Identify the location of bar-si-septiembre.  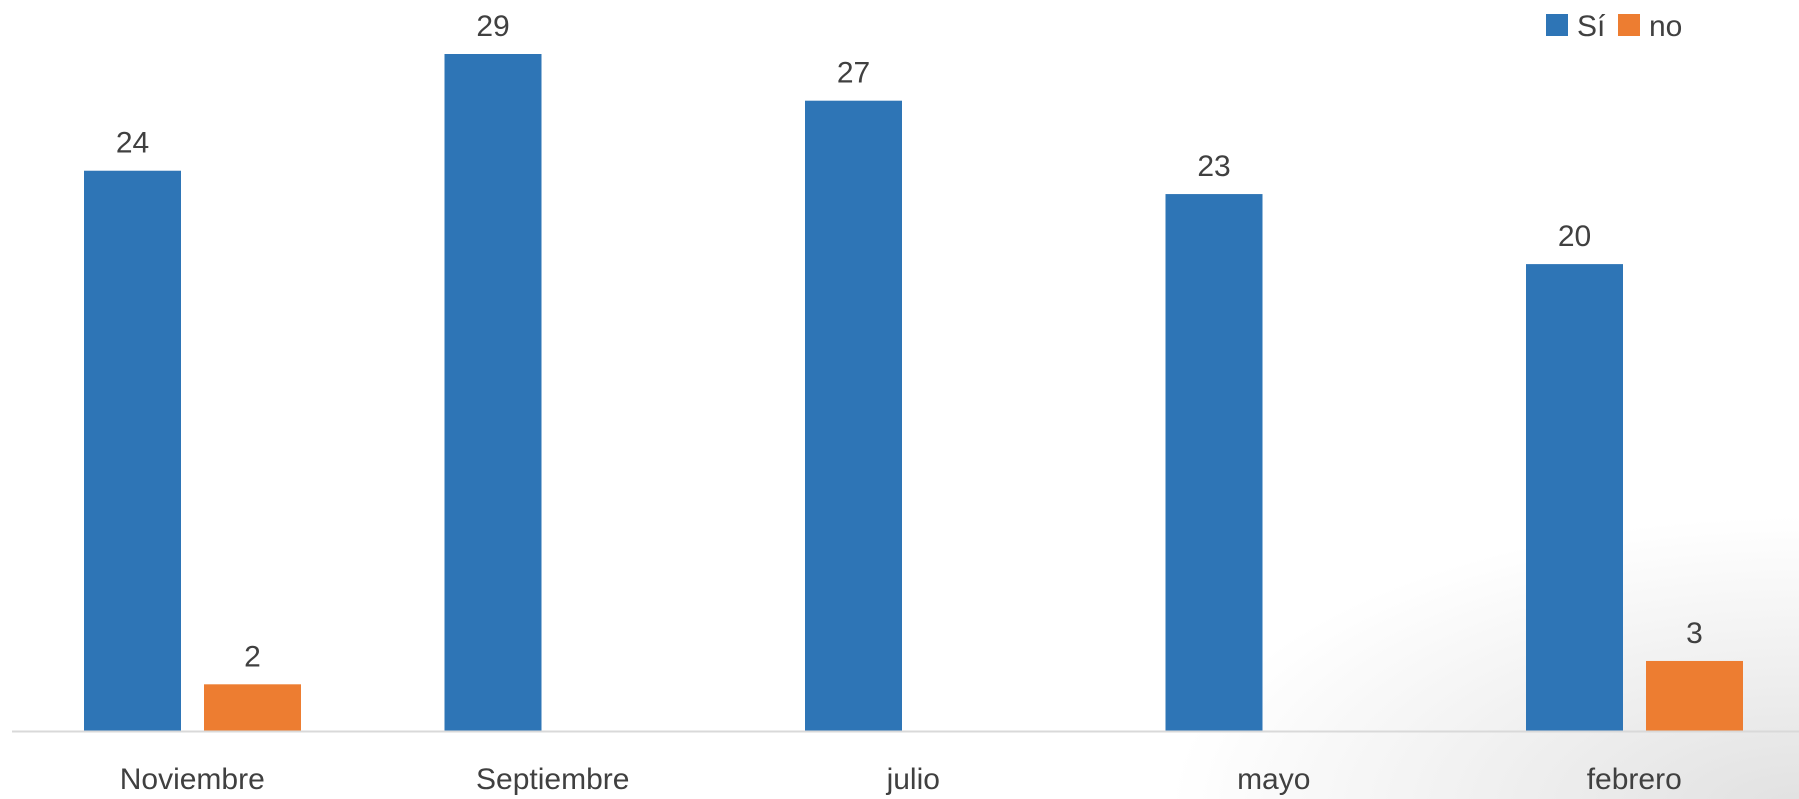
(493, 392).